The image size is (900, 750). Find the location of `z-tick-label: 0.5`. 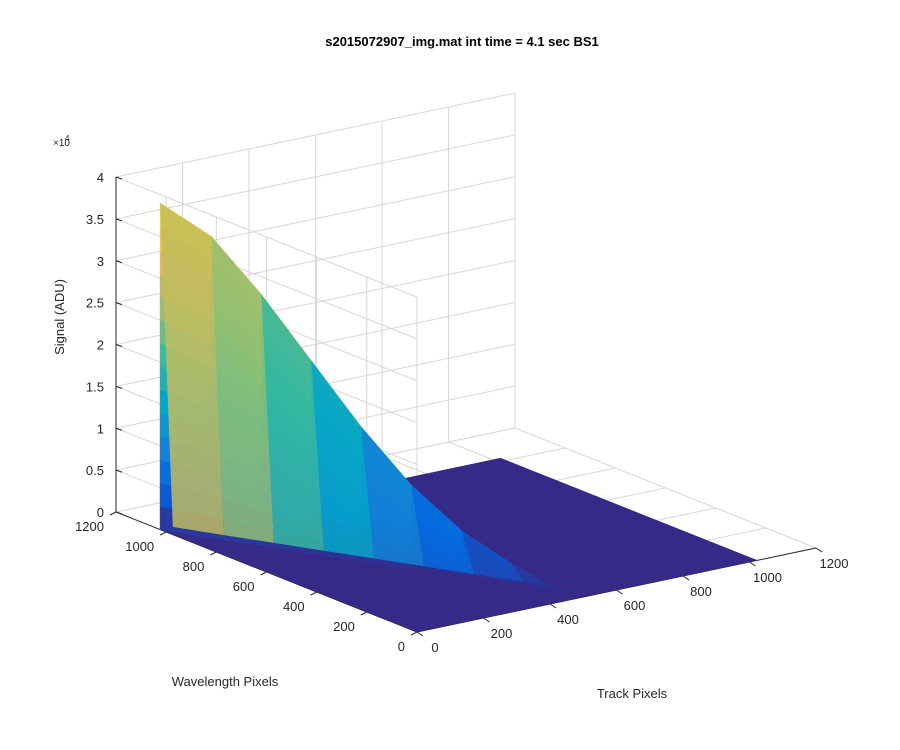

z-tick-label: 0.5 is located at coordinates (95, 470).